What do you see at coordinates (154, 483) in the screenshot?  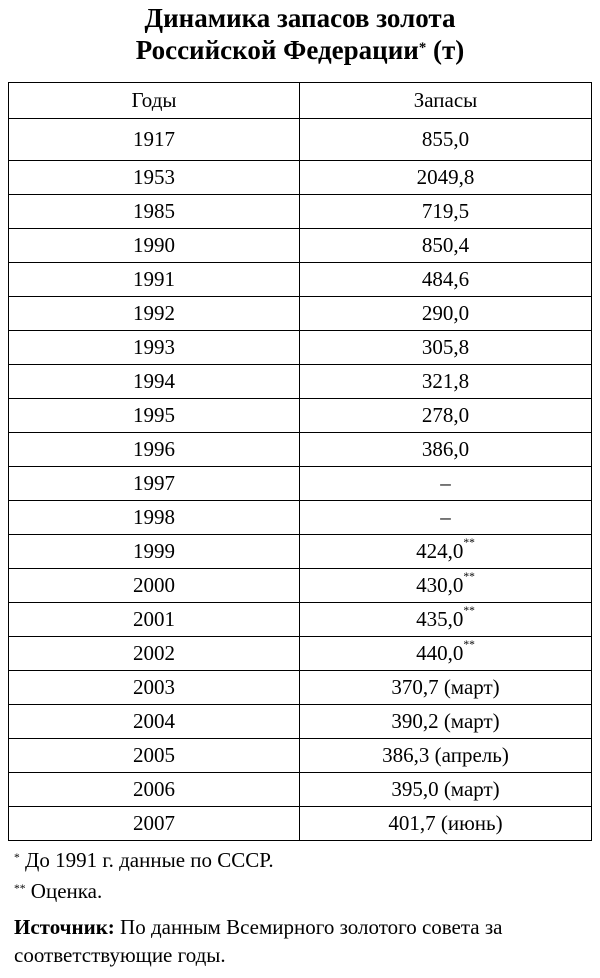 I see `year-cell: 1997` at bounding box center [154, 483].